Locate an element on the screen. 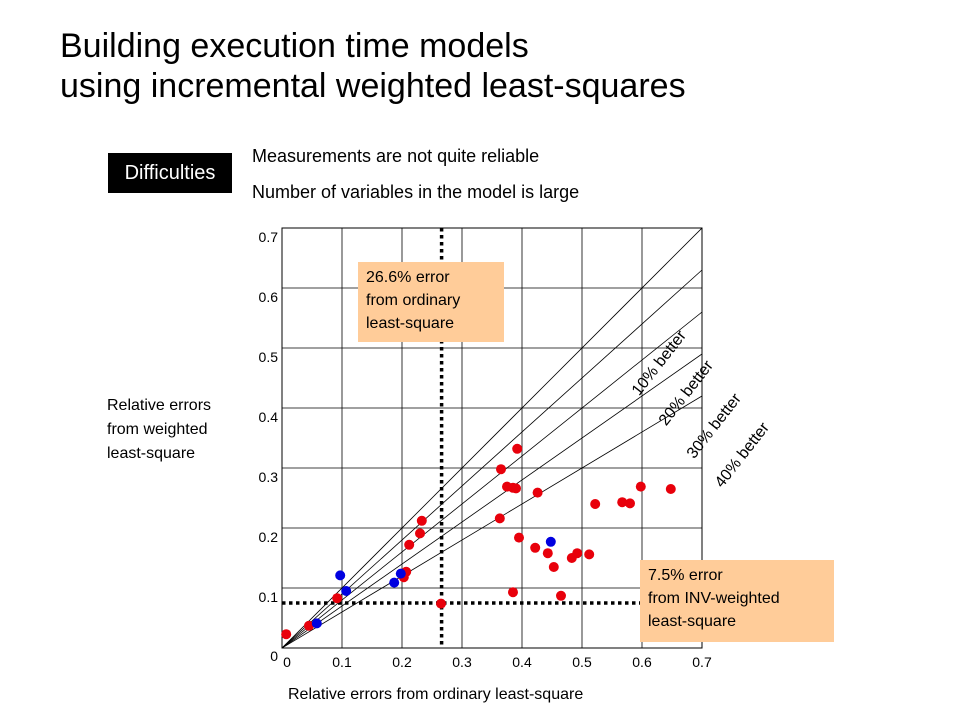 The width and height of the screenshot is (960, 720). x-tick-label: 0.6 is located at coordinates (642, 662).